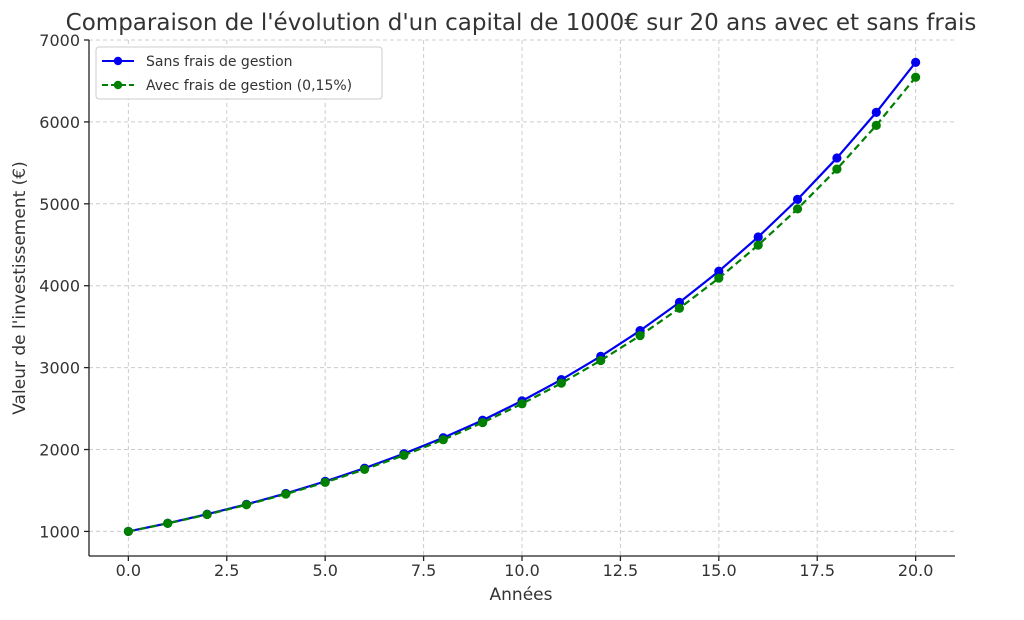  What do you see at coordinates (118, 85) in the screenshot?
I see `legend-marker-avec-frais` at bounding box center [118, 85].